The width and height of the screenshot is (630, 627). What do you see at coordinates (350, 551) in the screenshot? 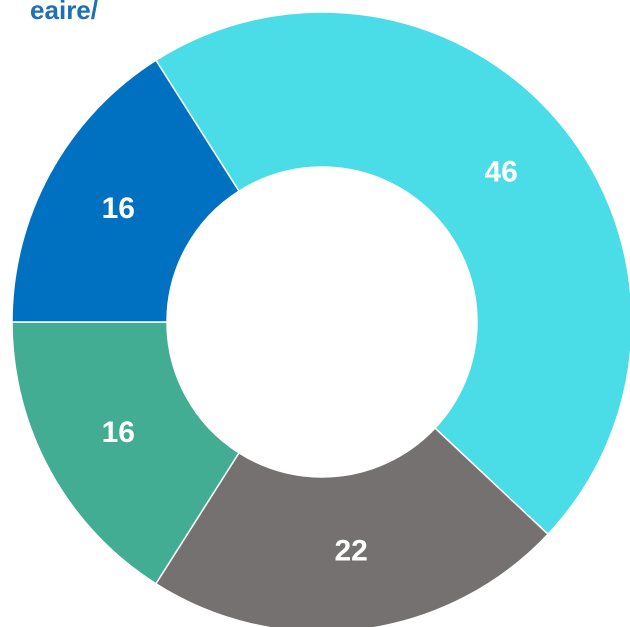
I see `data-label: 22` at bounding box center [350, 551].